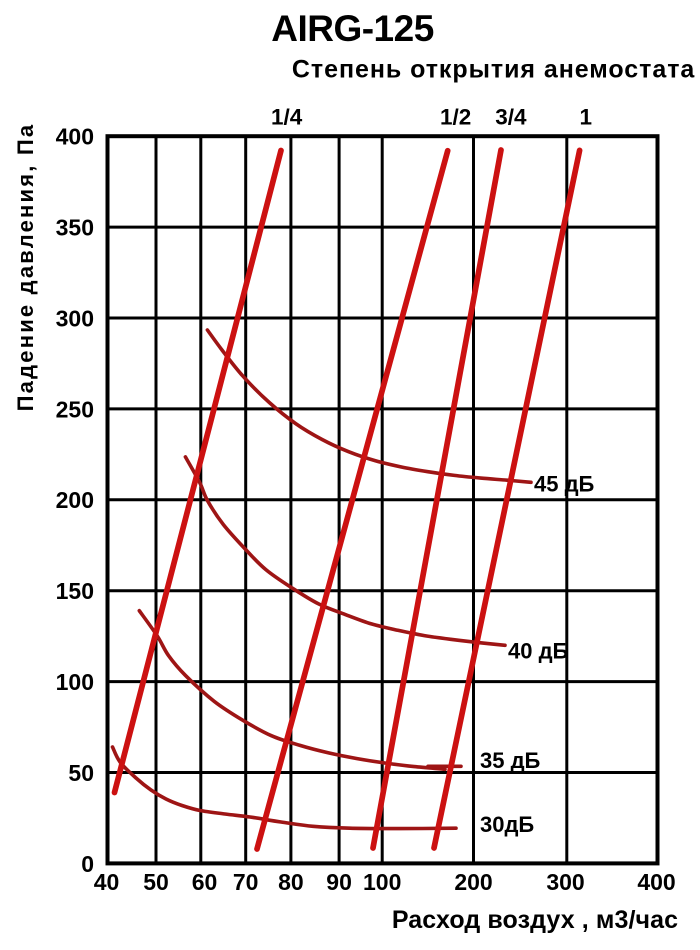 The width and height of the screenshot is (700, 950). Describe the element at coordinates (205, 882) in the screenshot. I see `svg-text: 60` at that location.